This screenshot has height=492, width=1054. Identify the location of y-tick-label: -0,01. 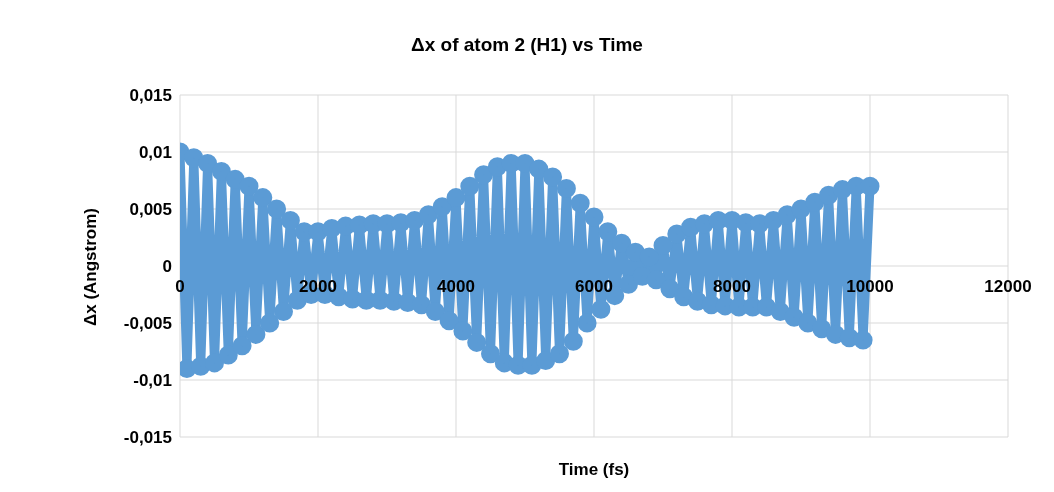
(152, 381).